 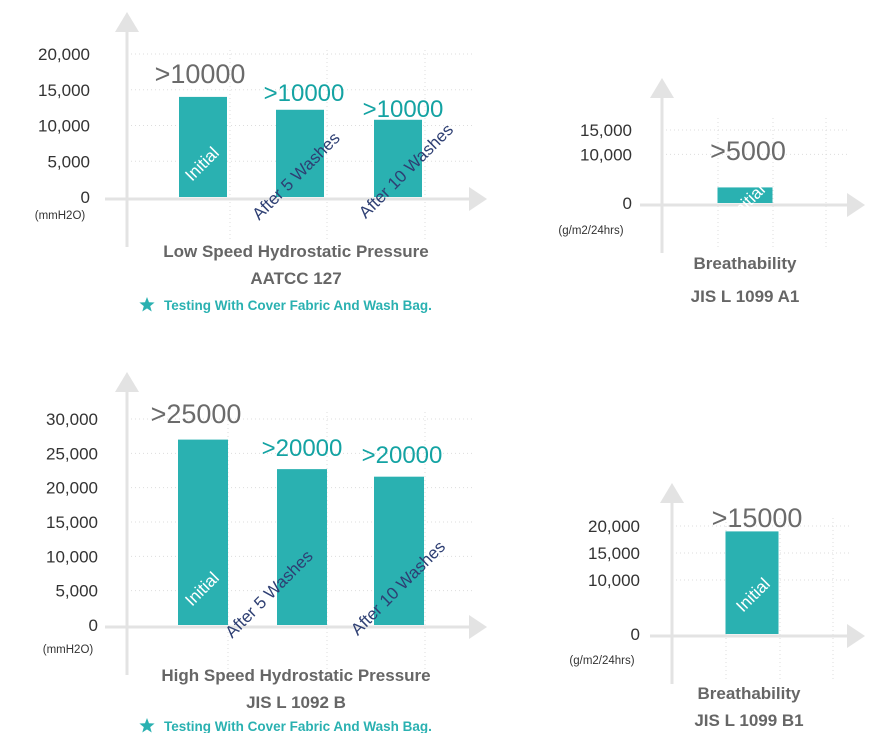 I want to click on chart-title: Low Speed Hydrostatic Pressure, so click(x=295, y=251).